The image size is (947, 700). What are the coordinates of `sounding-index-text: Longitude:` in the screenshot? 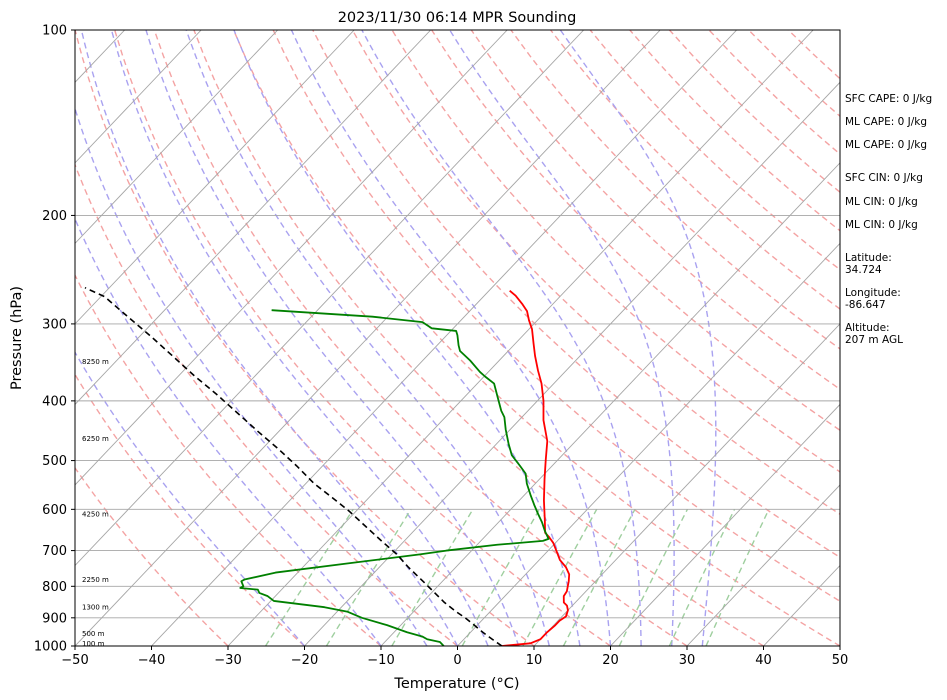 It's located at (873, 293).